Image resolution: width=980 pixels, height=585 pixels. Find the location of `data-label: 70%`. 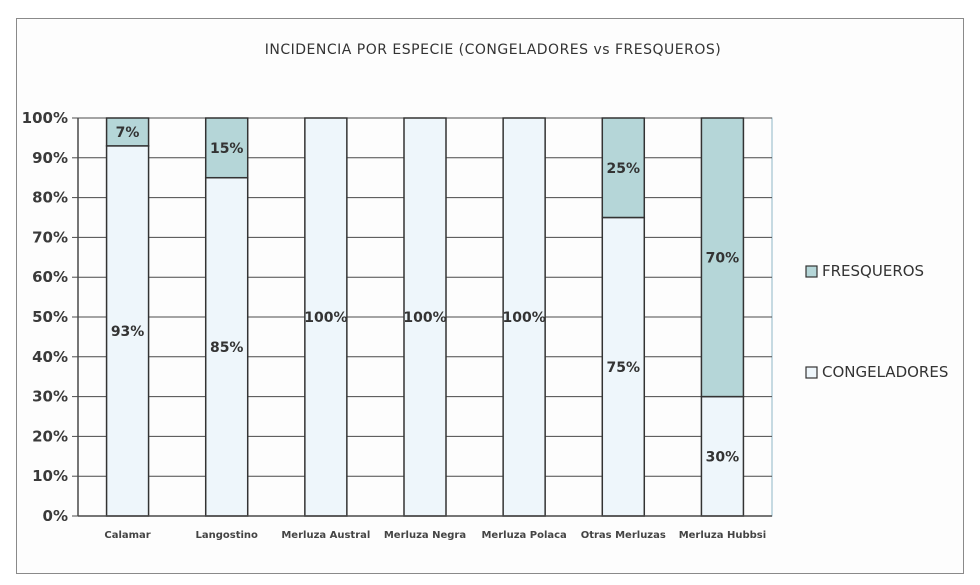

data-label: 70% is located at coordinates (723, 258).